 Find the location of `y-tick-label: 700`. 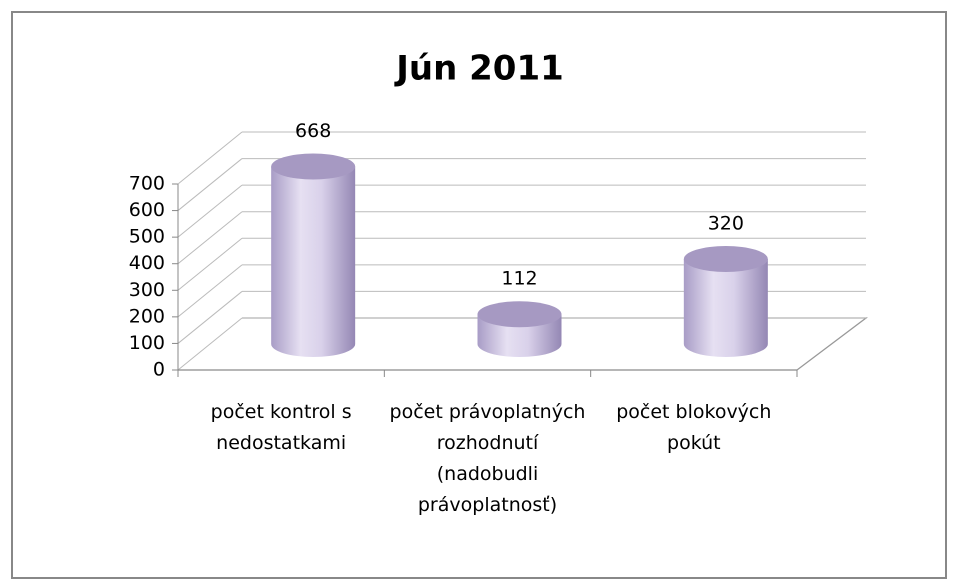

y-tick-label: 700 is located at coordinates (147, 184).